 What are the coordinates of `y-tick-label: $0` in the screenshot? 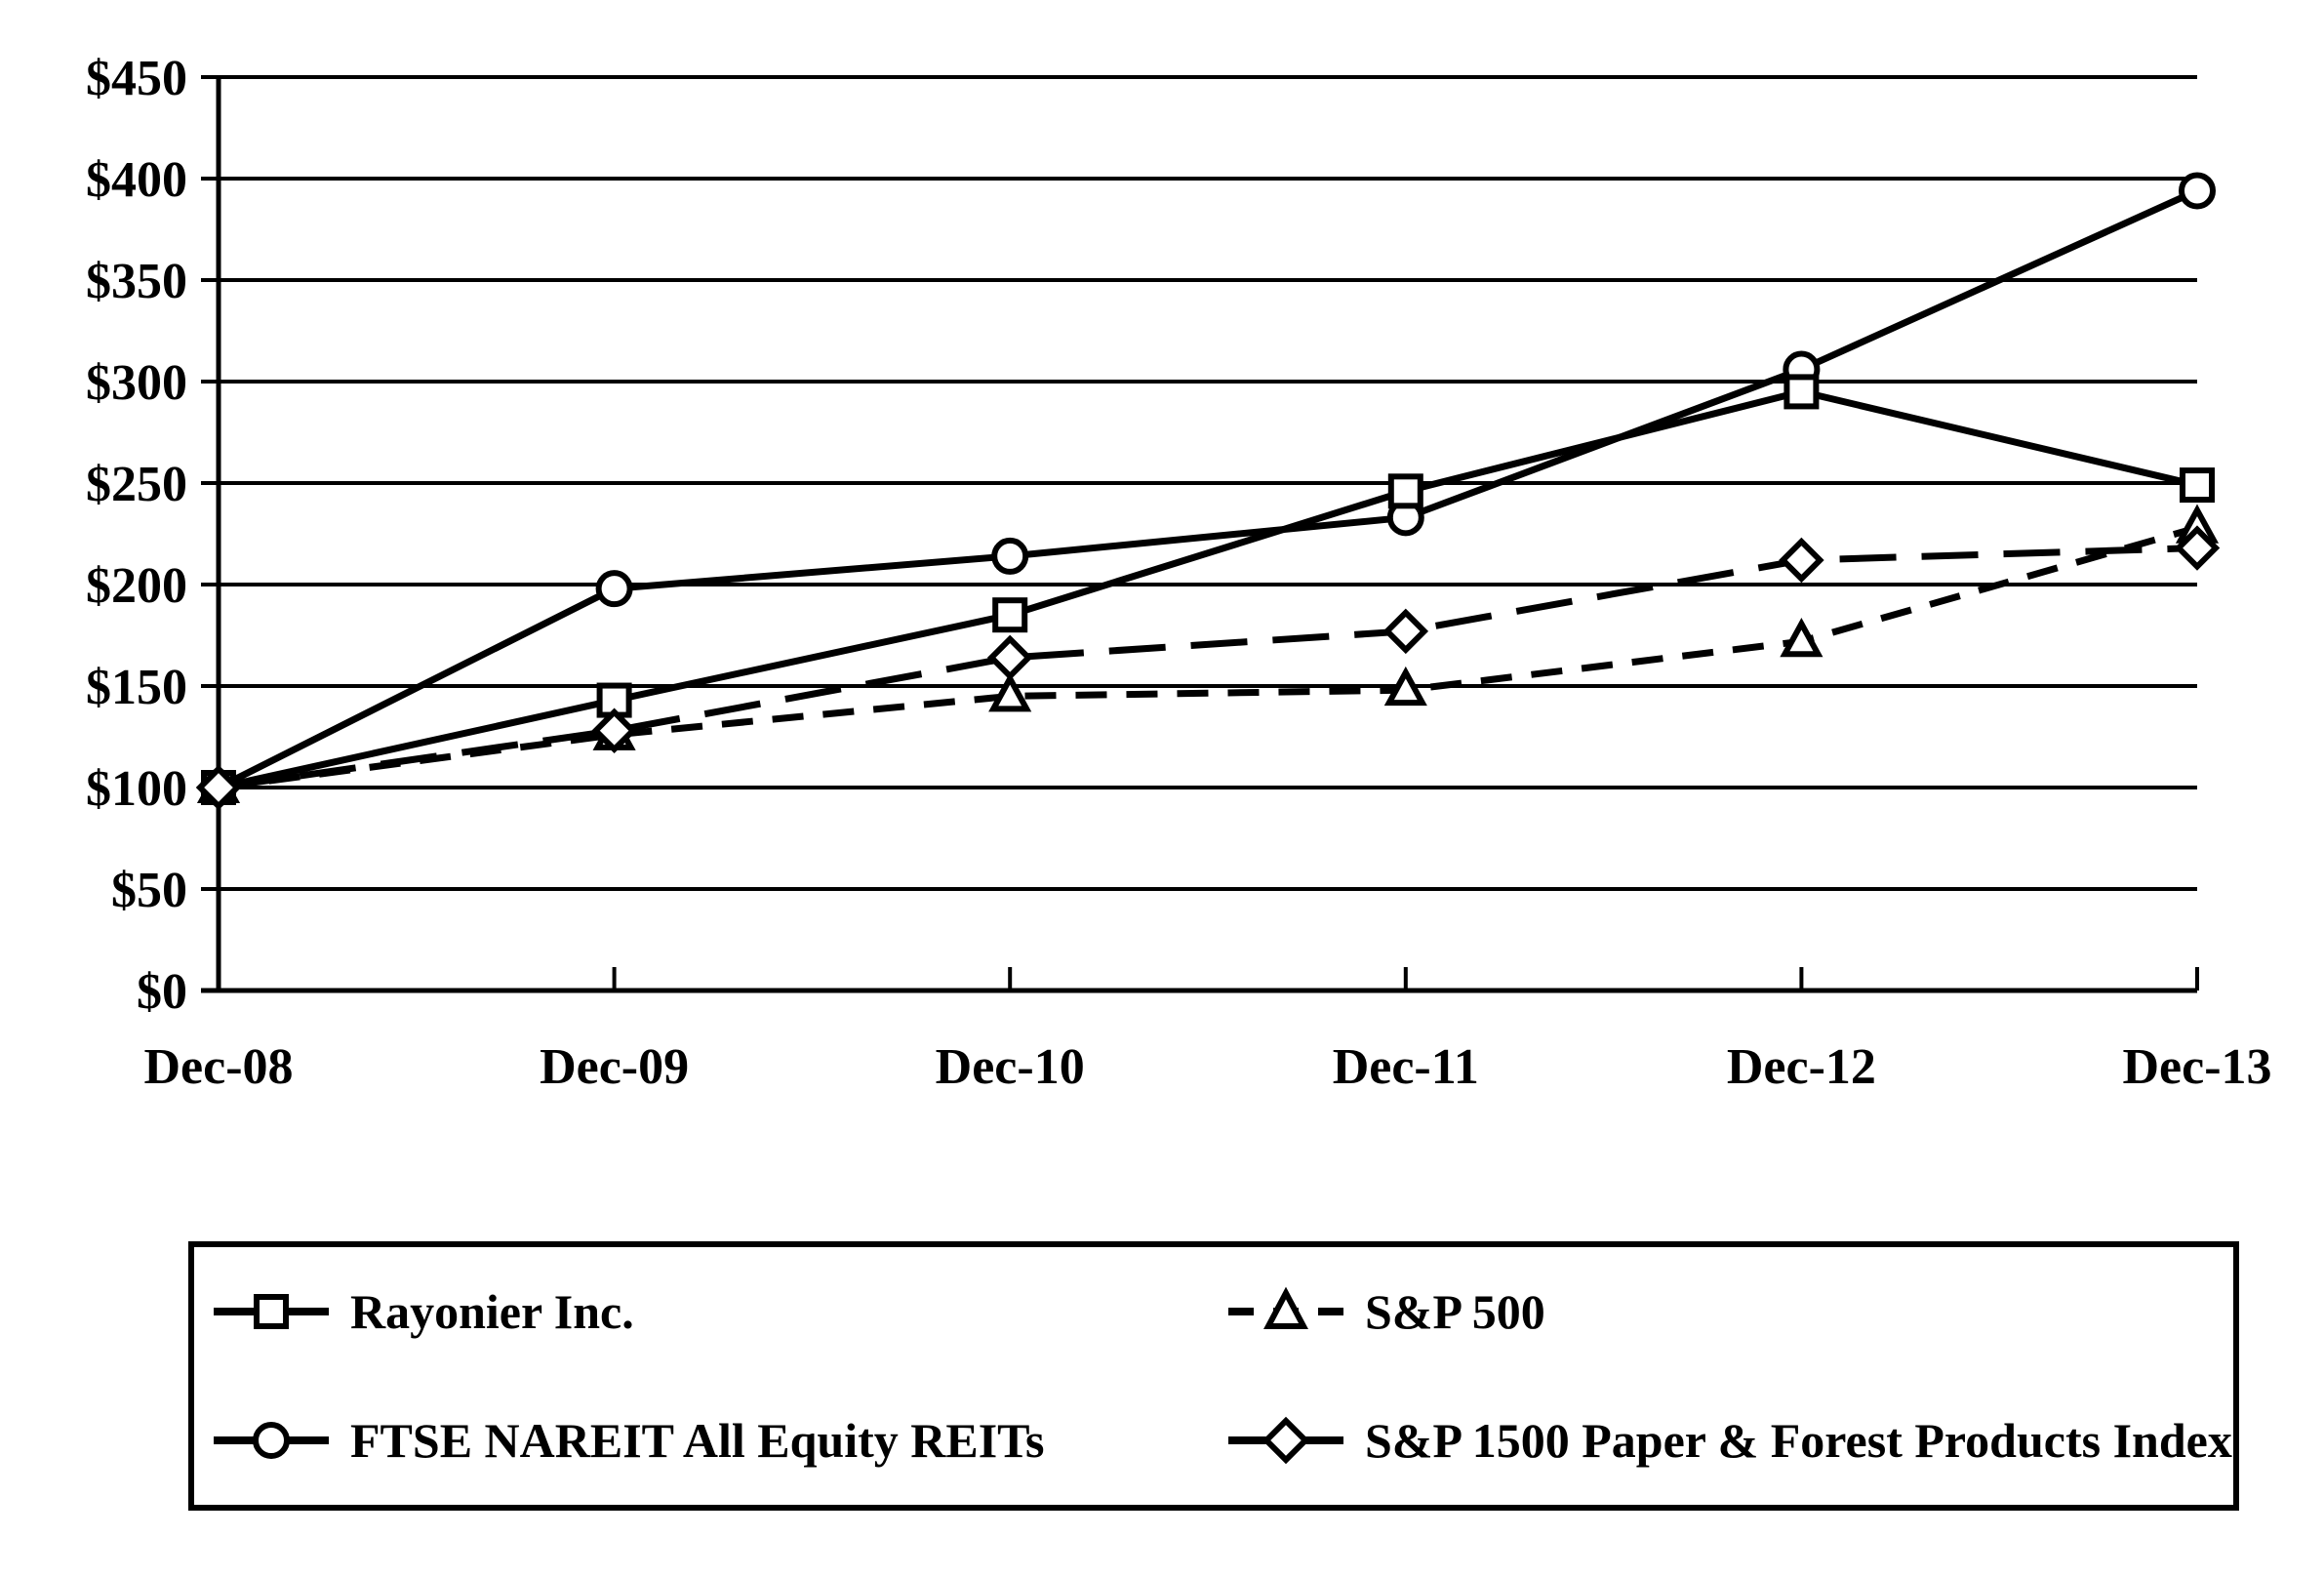 It's located at (162, 992).